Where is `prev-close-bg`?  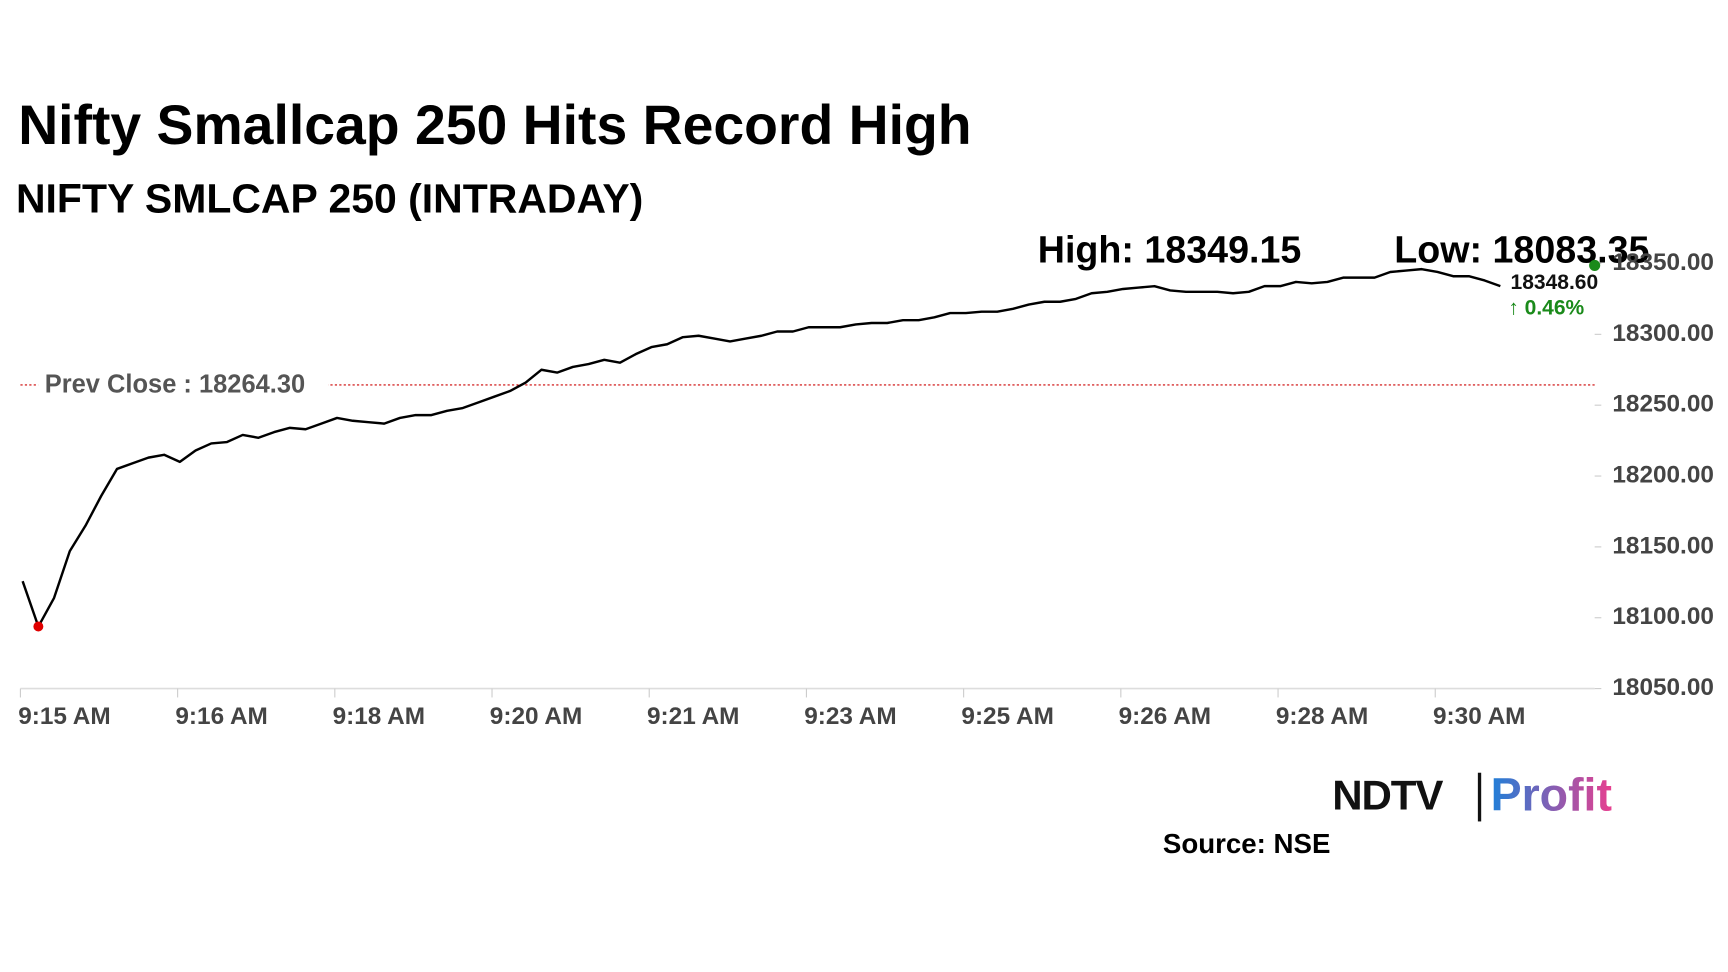 prev-close-bg is located at coordinates (183, 385).